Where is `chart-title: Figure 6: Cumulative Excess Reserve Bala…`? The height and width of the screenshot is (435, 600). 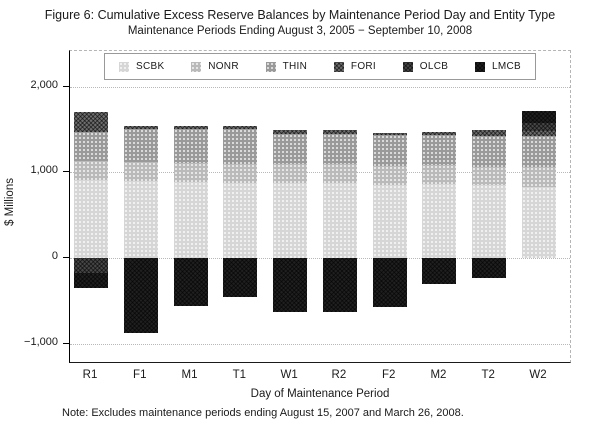 chart-title: Figure 6: Cumulative Excess Reserve Bala… is located at coordinates (300, 15).